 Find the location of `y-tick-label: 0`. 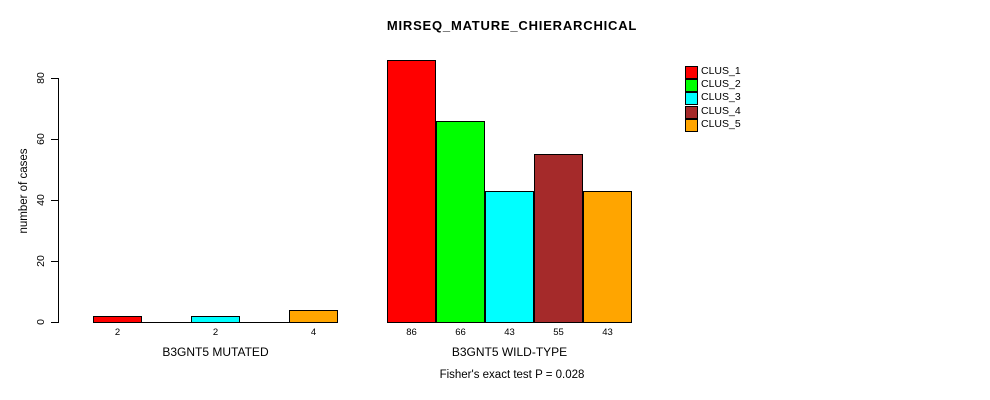

y-tick-label: 0 is located at coordinates (41, 322).